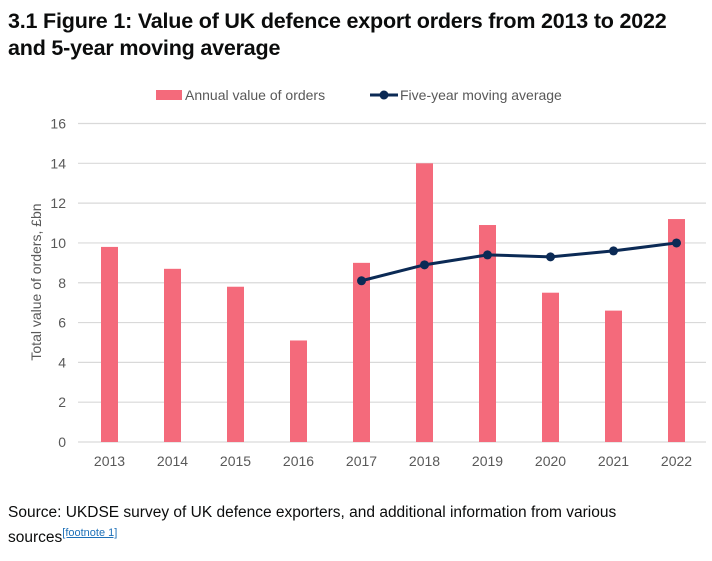  What do you see at coordinates (550, 367) in the screenshot?
I see `bar-2020` at bounding box center [550, 367].